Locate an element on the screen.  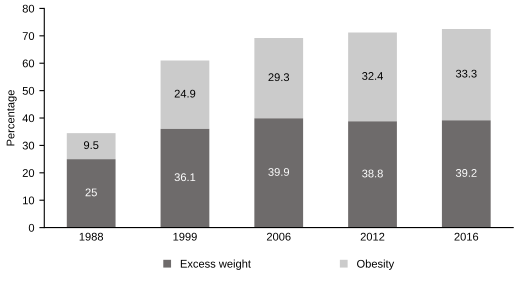
y-tick-label: 80 is located at coordinates (28, 8).